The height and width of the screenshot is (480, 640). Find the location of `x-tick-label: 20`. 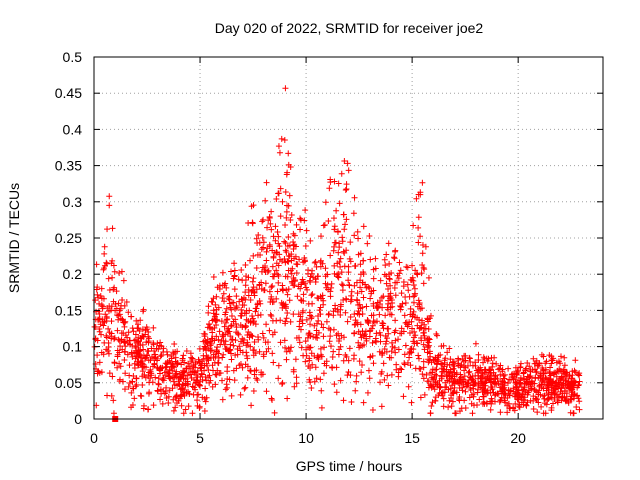

x-tick-label: 20 is located at coordinates (518, 438).